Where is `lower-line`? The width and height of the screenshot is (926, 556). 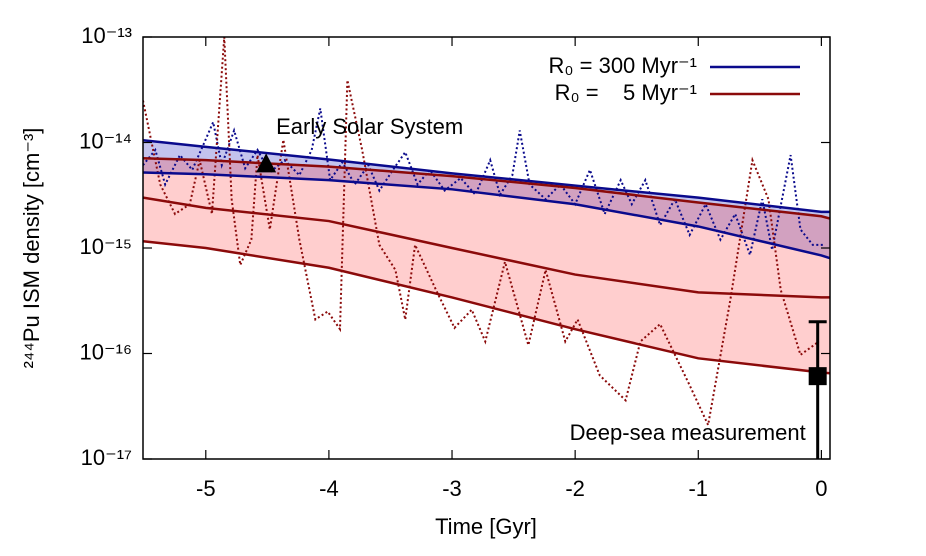
lower-line is located at coordinates (486, 215).